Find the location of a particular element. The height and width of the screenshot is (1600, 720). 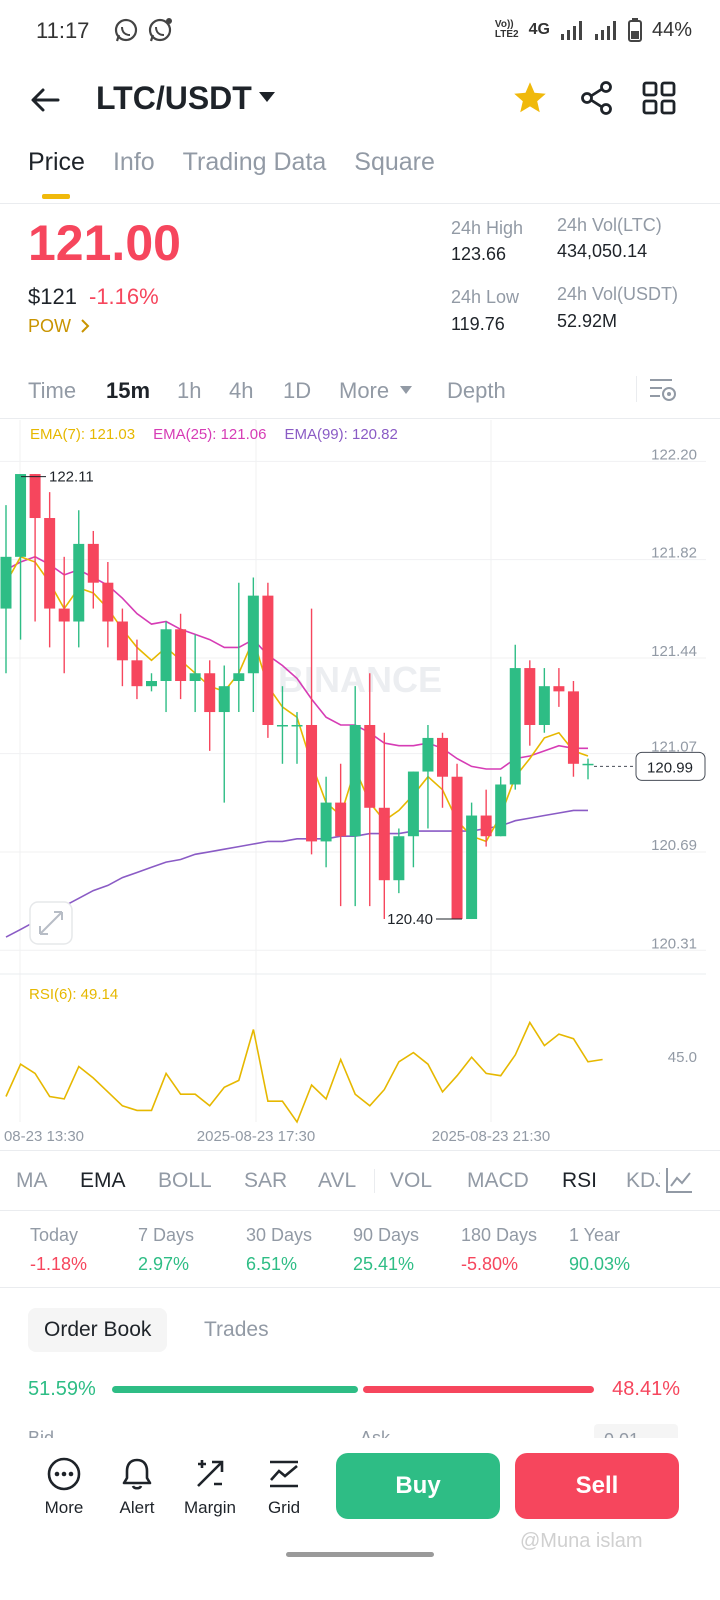

perf-label: Today is located at coordinates (54, 1235).